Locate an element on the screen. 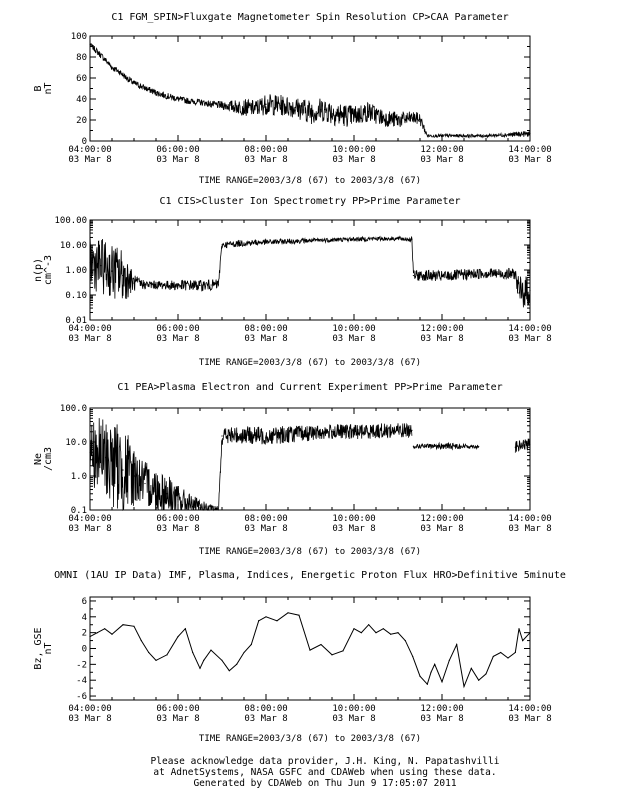 The image size is (640, 800). x-tick-label: 06:00:00 is located at coordinates (177, 709).